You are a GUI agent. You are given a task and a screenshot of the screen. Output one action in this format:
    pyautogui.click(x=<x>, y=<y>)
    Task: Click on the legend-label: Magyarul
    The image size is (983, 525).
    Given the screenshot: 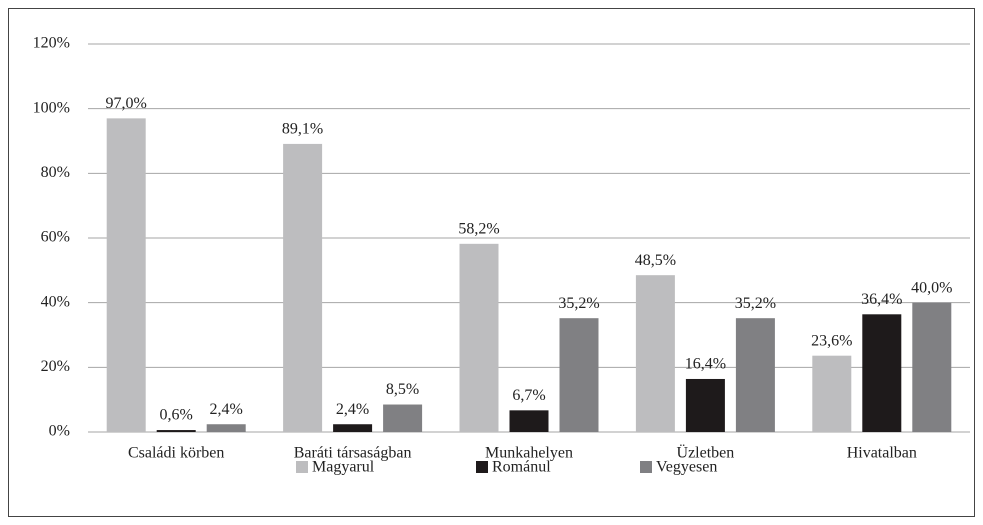 What is the action you would take?
    pyautogui.click(x=343, y=467)
    